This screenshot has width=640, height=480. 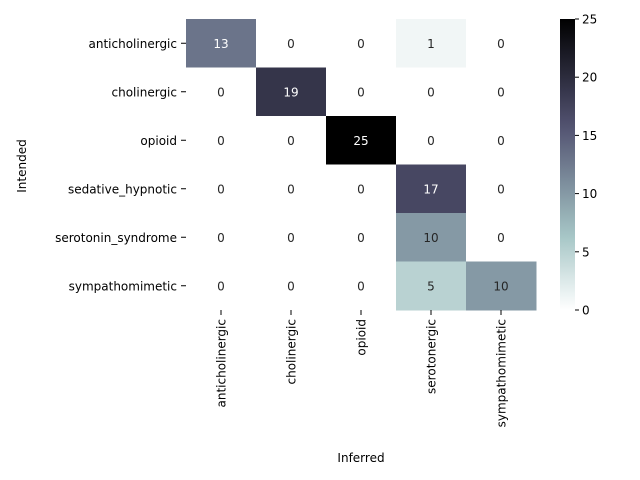 What do you see at coordinates (123, 286) in the screenshot?
I see `y-tick-label: sympathomimetic` at bounding box center [123, 286].